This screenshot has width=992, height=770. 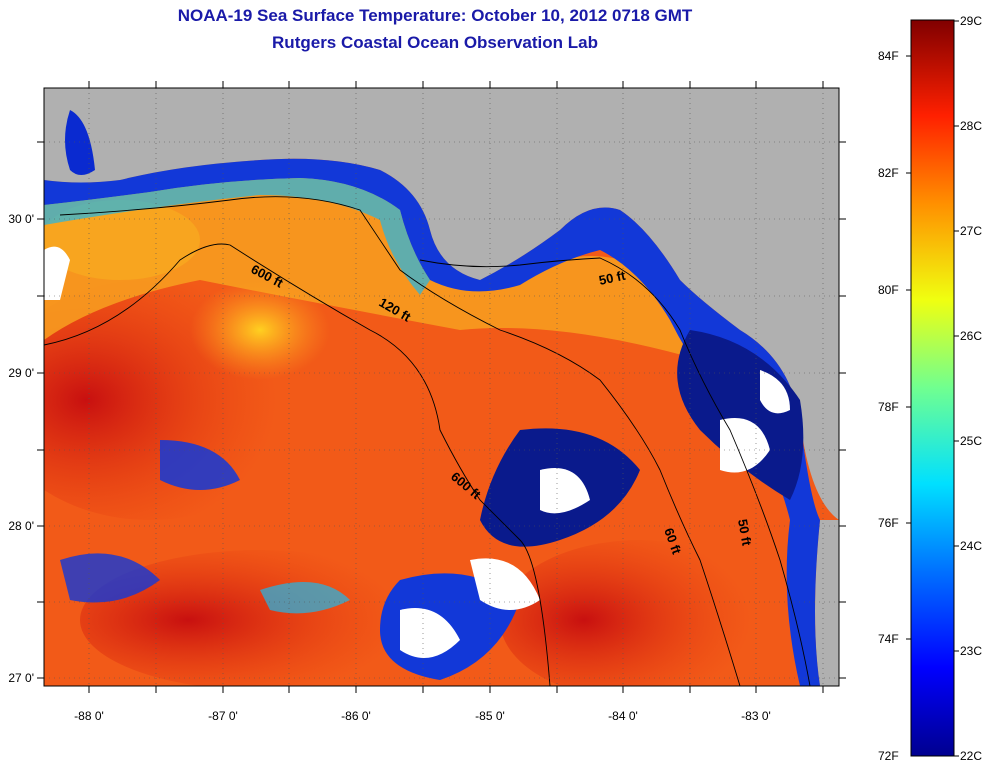 I want to click on lat-tick-label: 27 0', so click(x=21, y=678).